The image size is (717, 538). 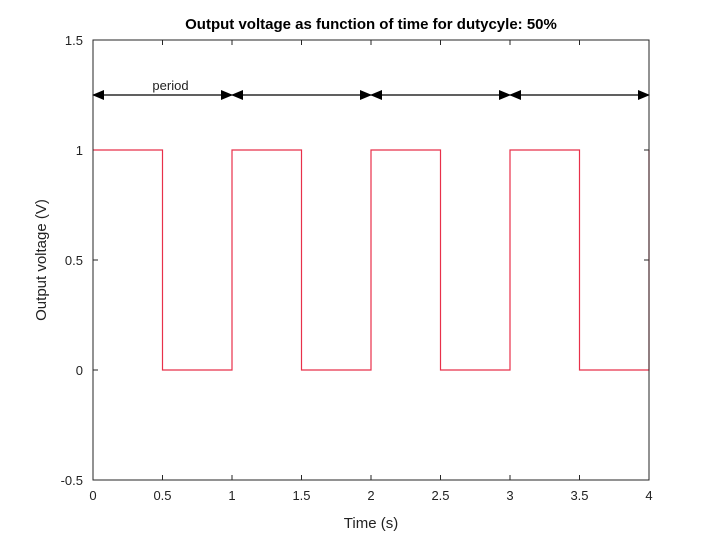 I want to click on period-label: period, so click(x=170, y=85).